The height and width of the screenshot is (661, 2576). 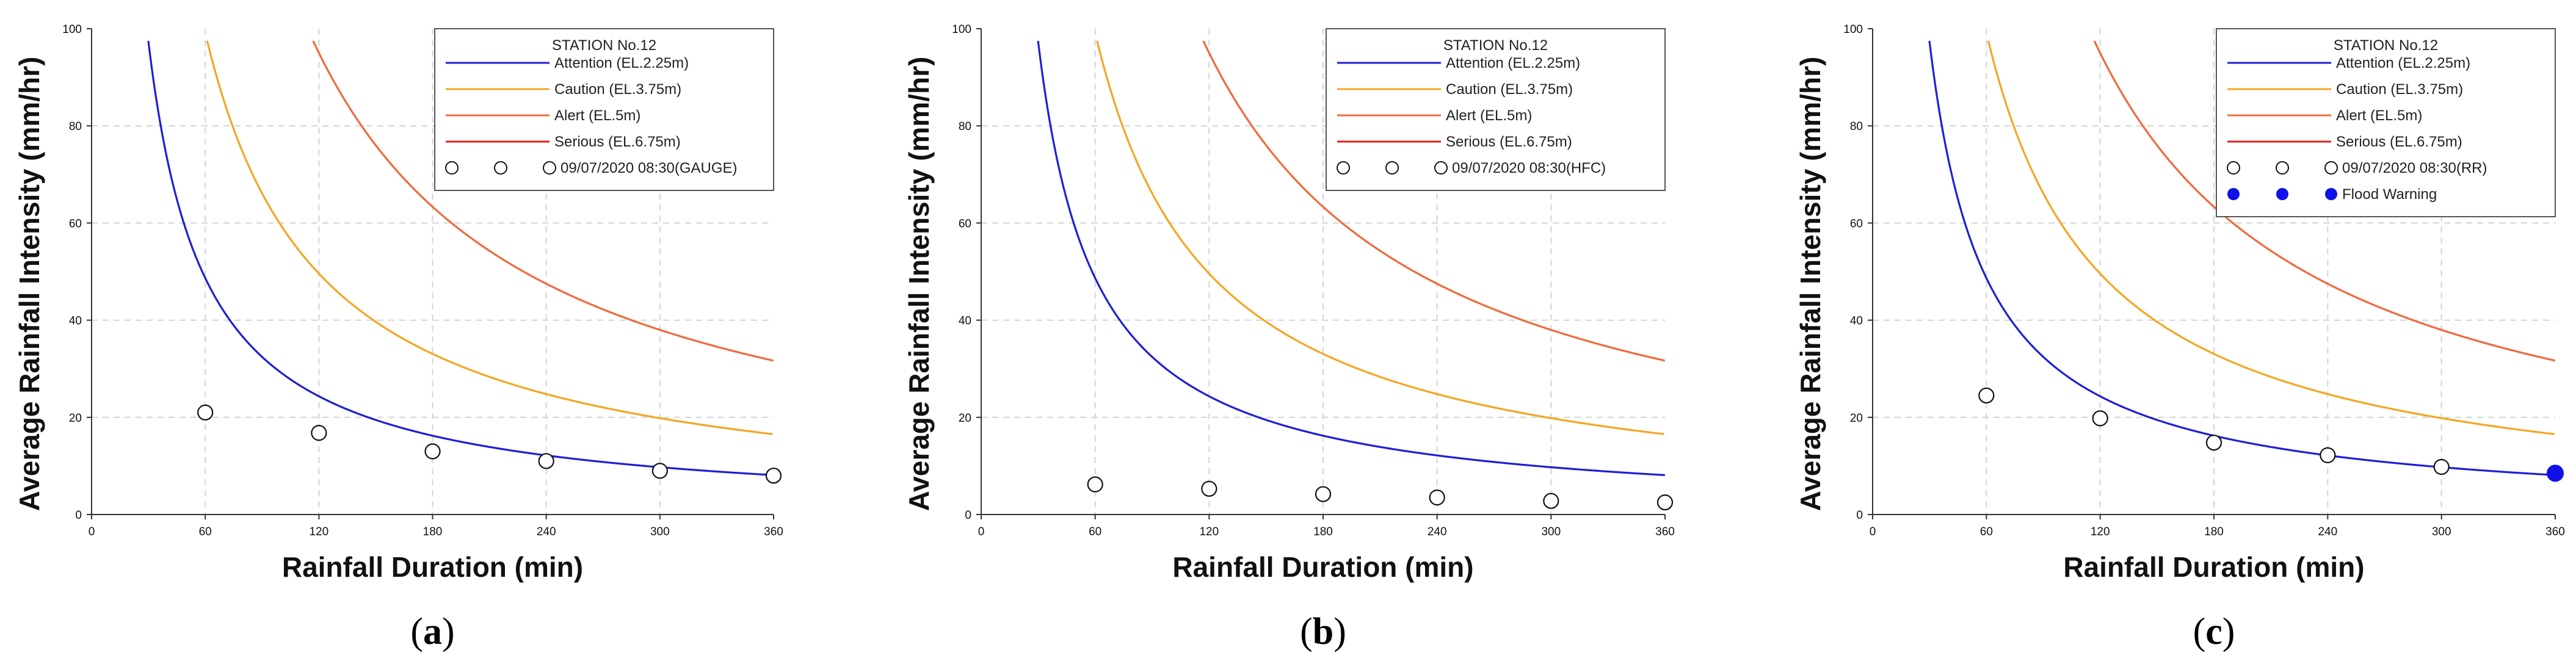 What do you see at coordinates (965, 321) in the screenshot?
I see `y-tick-label: 40` at bounding box center [965, 321].